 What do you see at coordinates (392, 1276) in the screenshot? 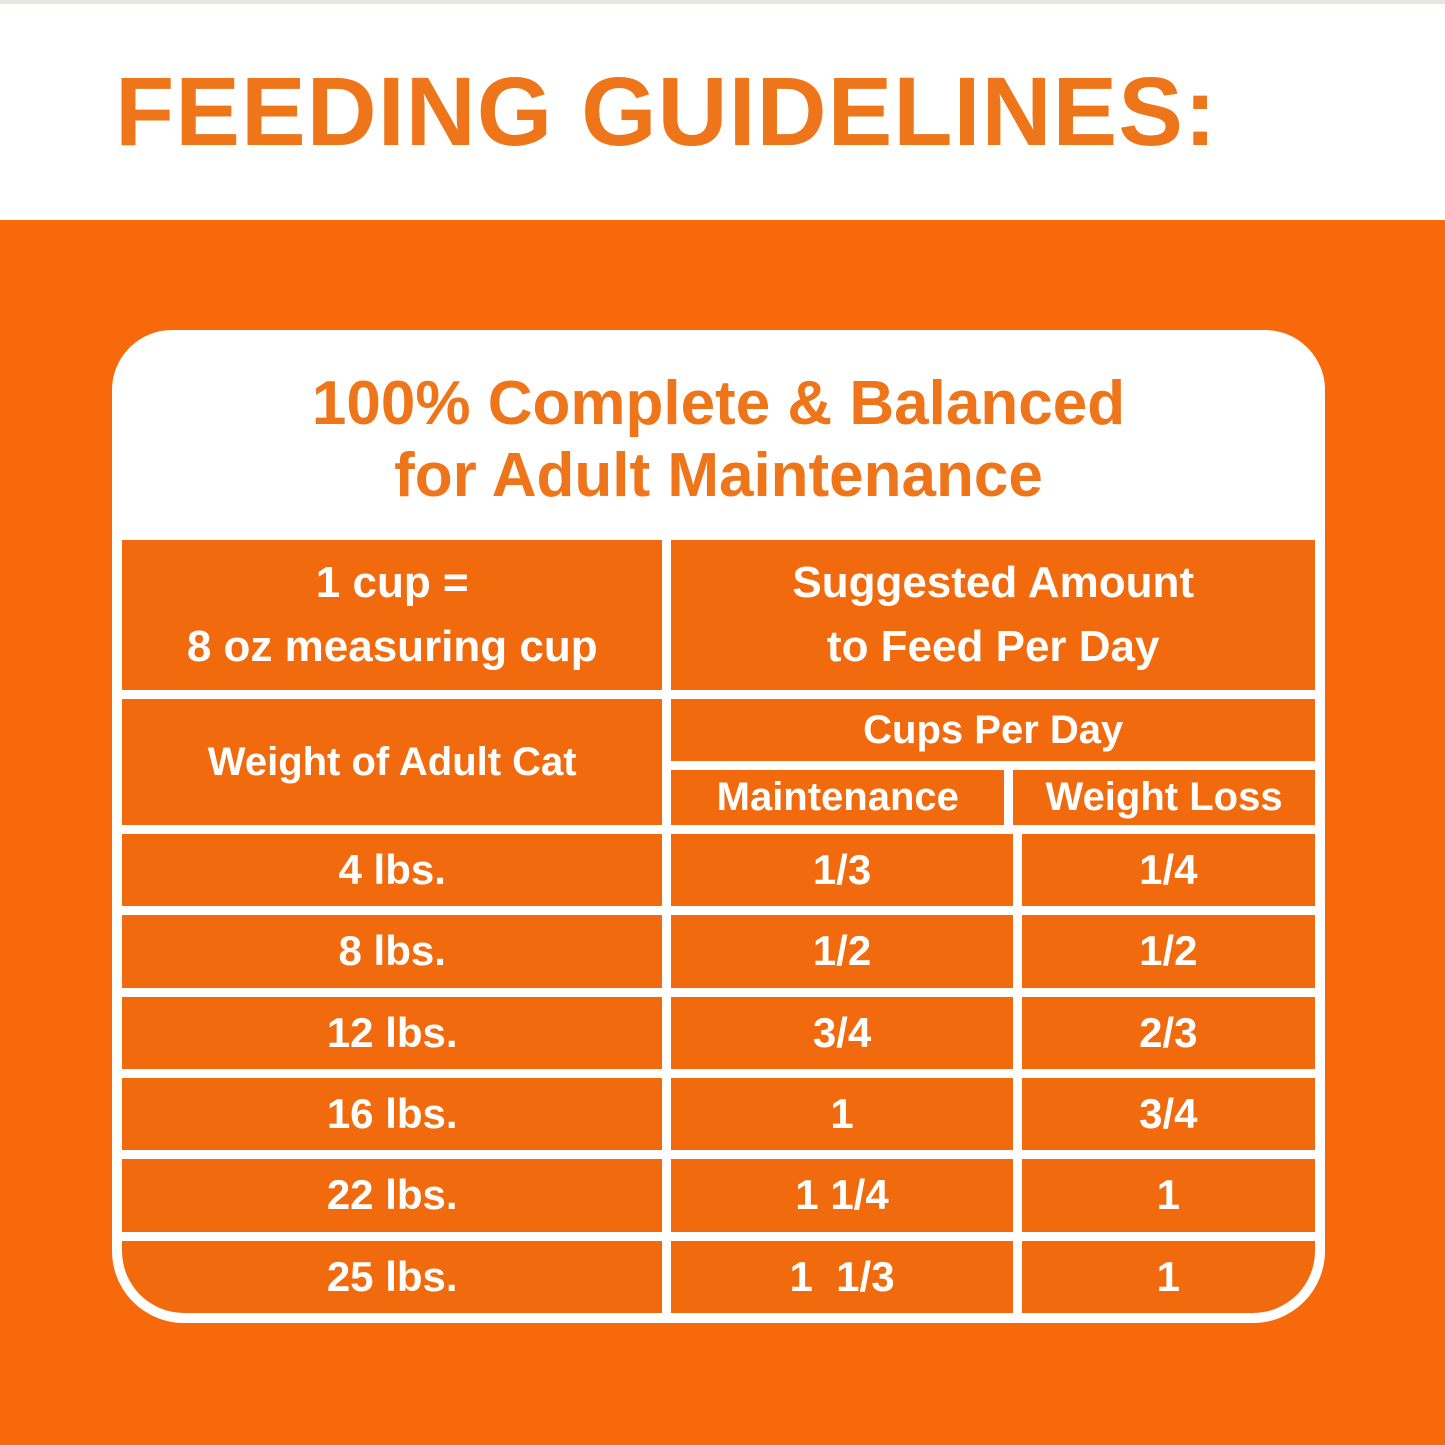
I see `weight-cell: 25 lbs.` at bounding box center [392, 1276].